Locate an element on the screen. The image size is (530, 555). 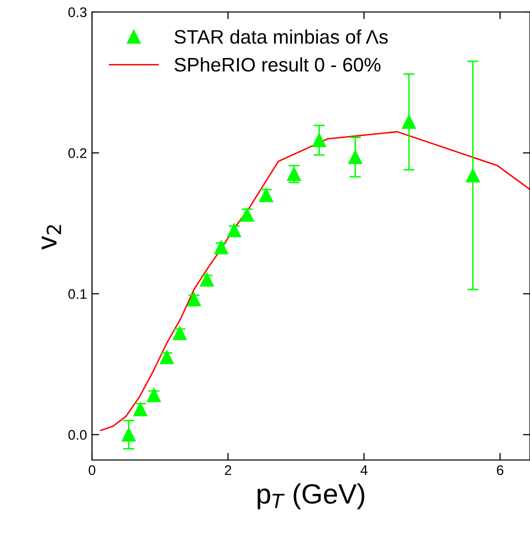
legend-label: STAR data minbias of Λs is located at coordinates (281, 37).